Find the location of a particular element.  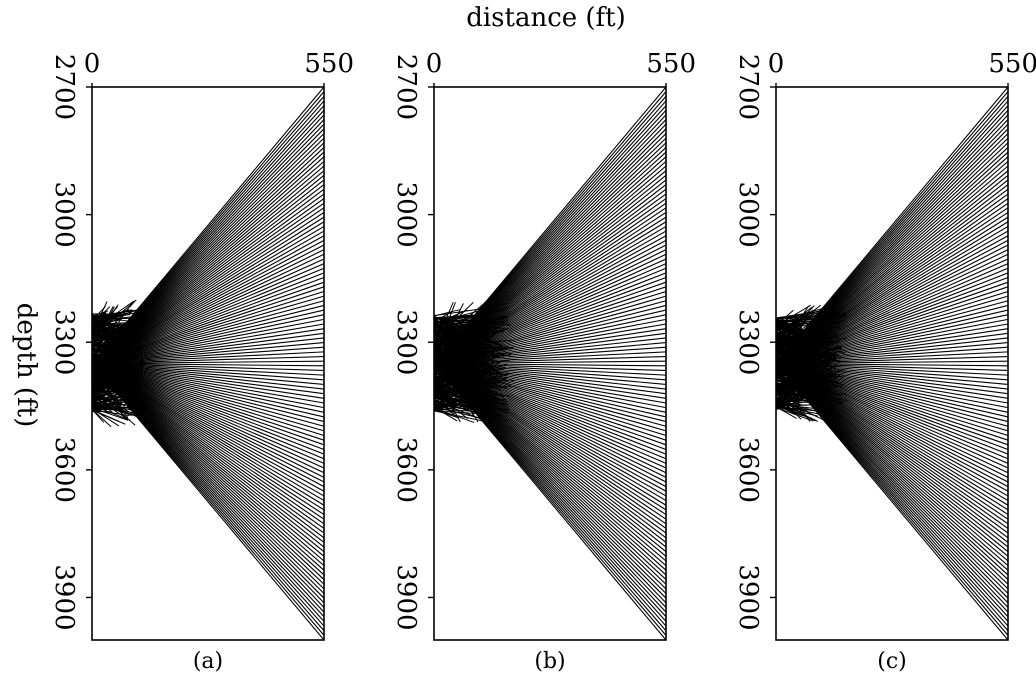

x-axis-title: distance (ft) is located at coordinates (546, 18).